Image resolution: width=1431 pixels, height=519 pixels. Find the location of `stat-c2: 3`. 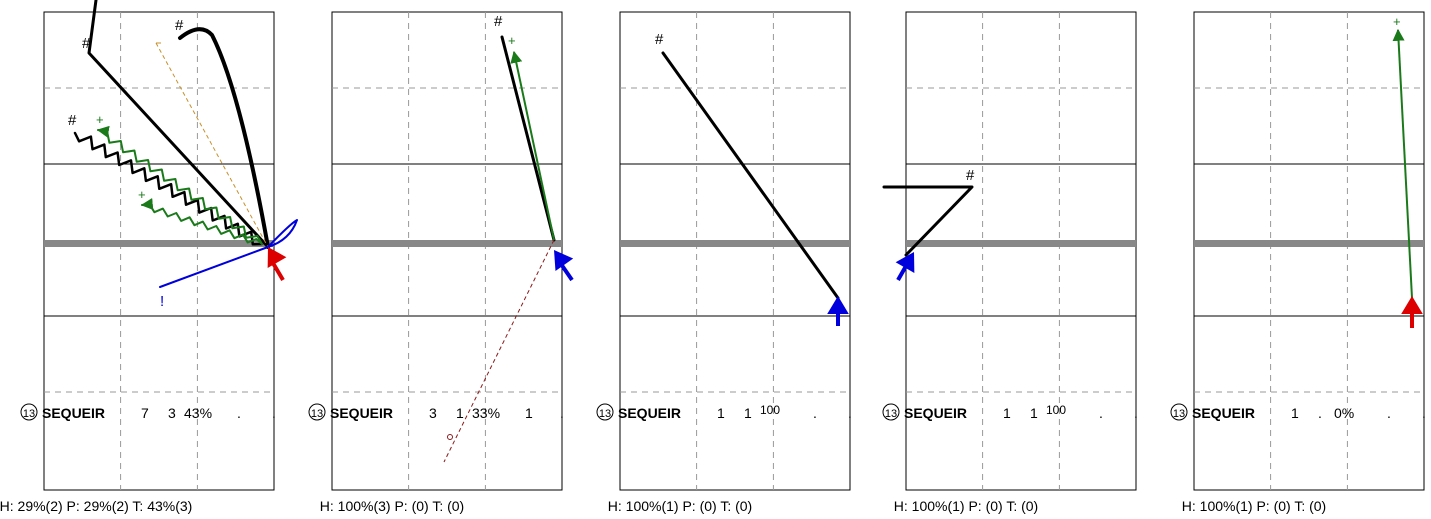

stat-c2: 3 is located at coordinates (172, 413).